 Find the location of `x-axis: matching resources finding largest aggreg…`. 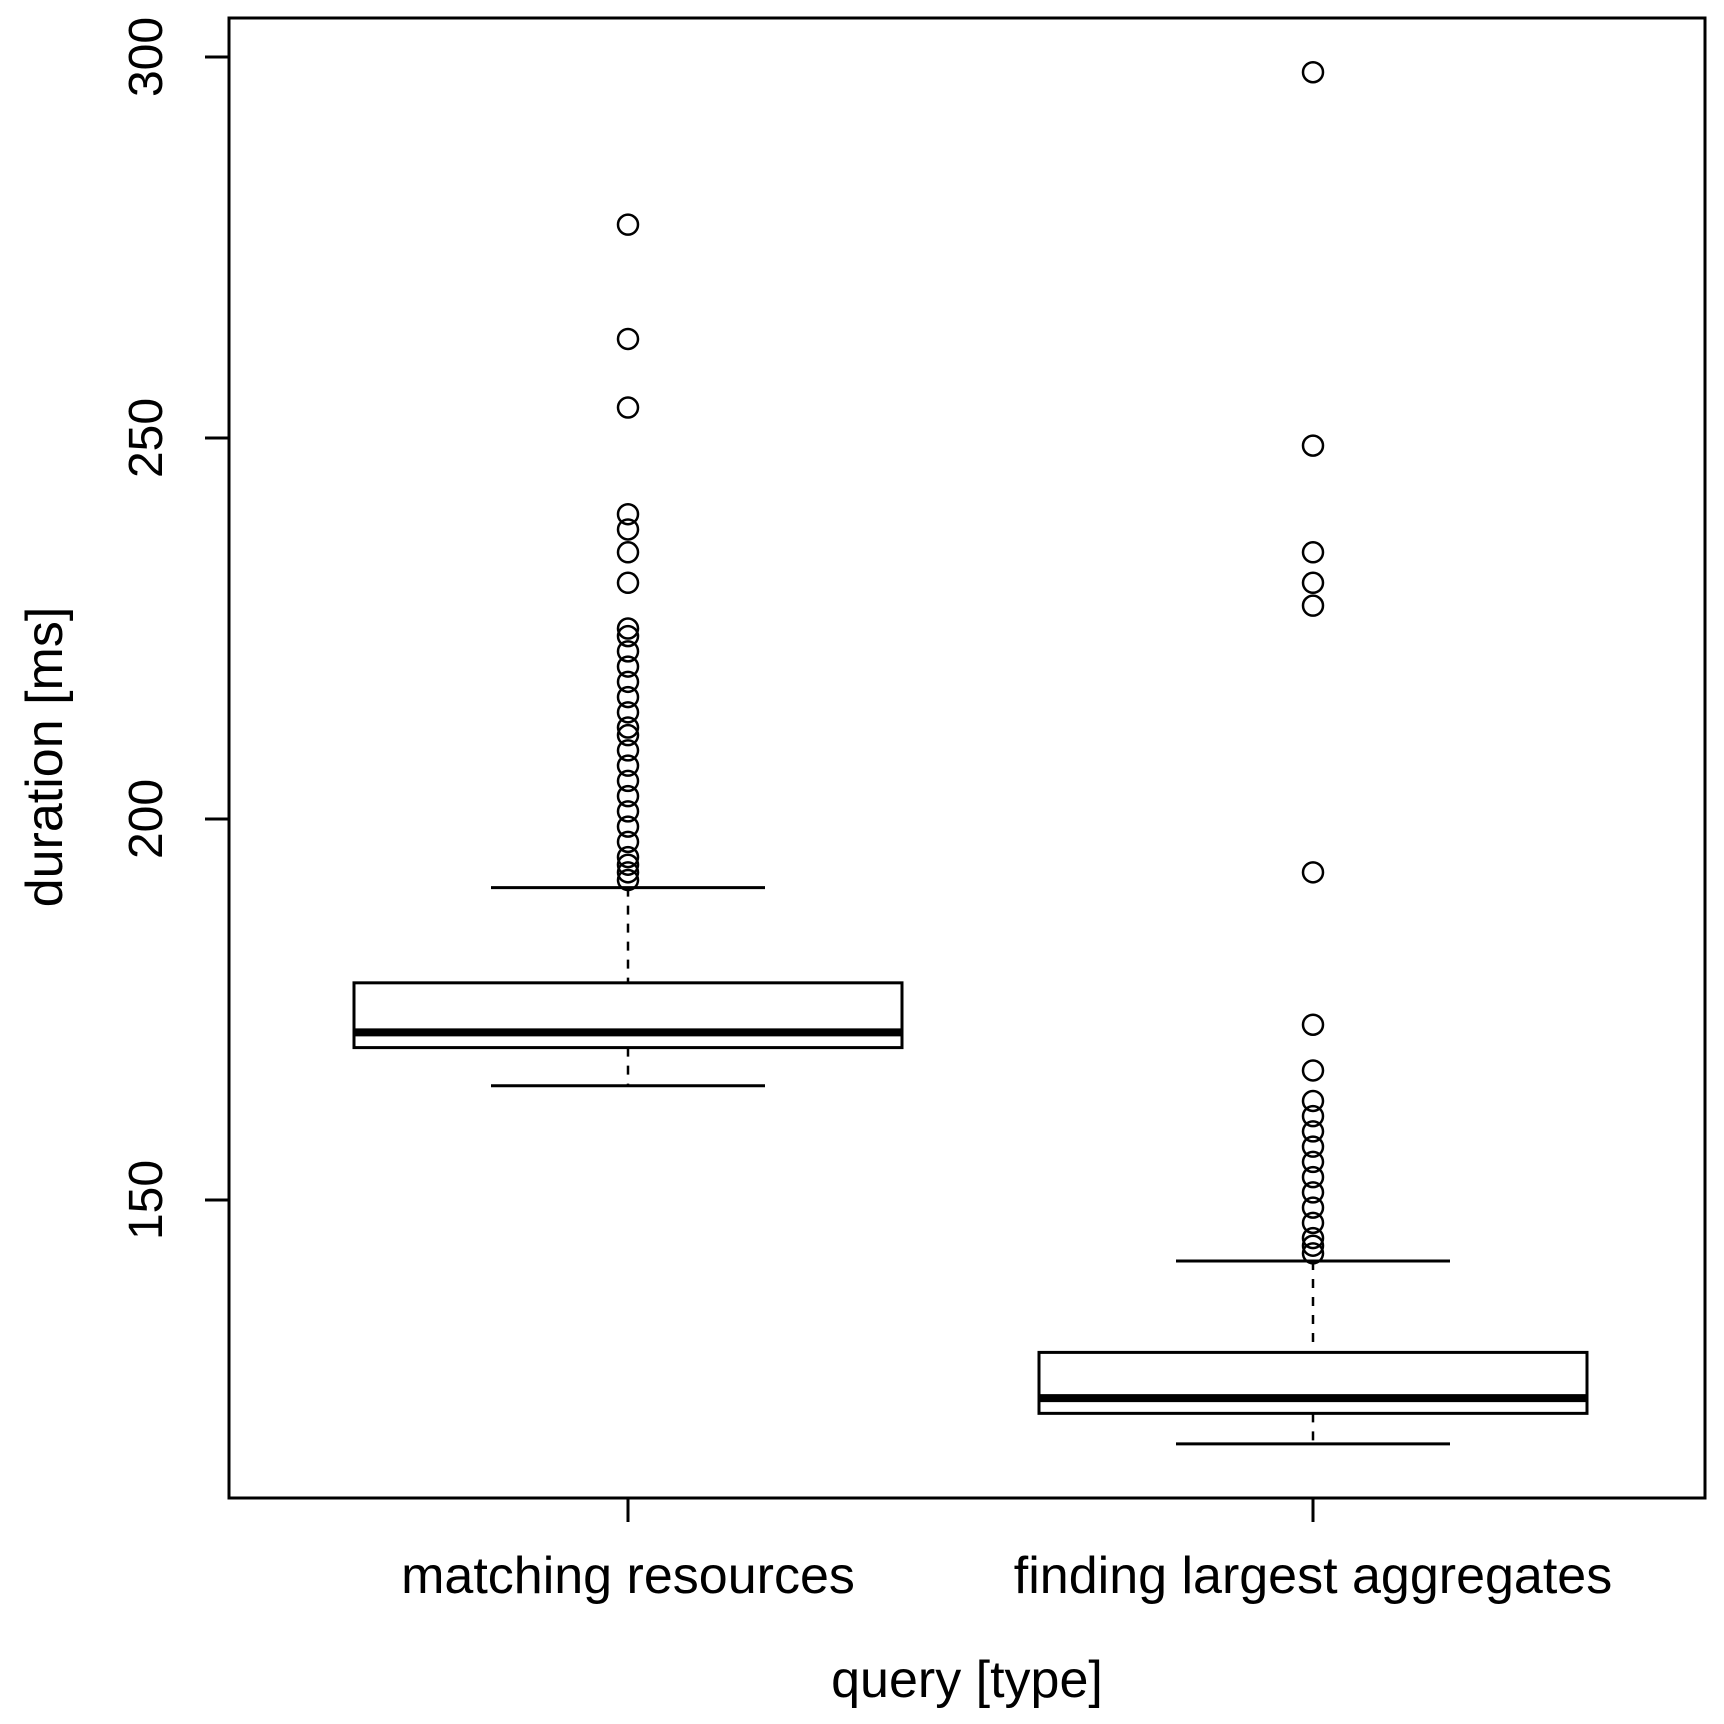

x-axis: matching resources finding largest aggreg… is located at coordinates (1006, 1551).